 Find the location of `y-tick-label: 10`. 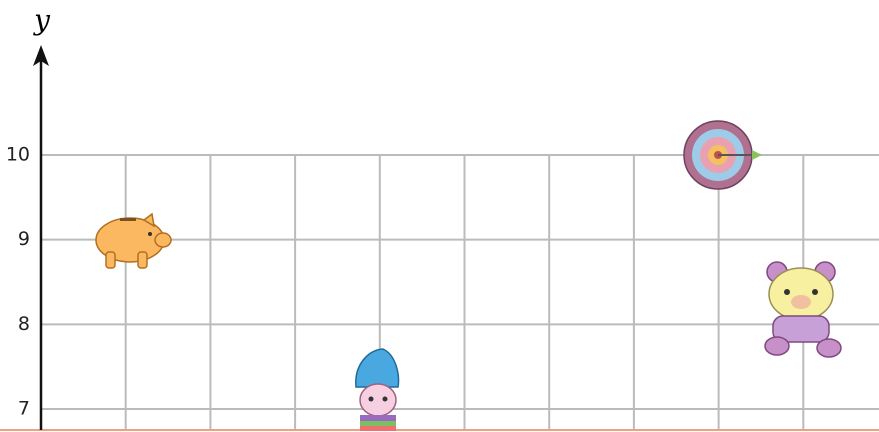

y-tick-label: 10 is located at coordinates (18, 155).